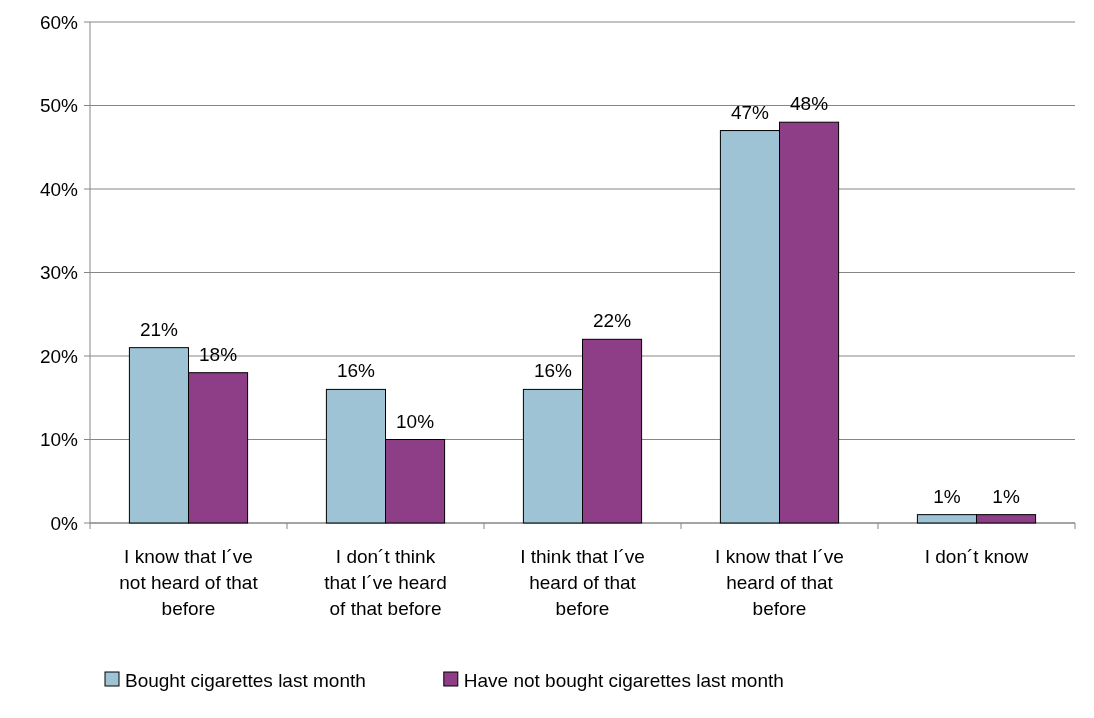 Image resolution: width=1094 pixels, height=718 pixels. Describe the element at coordinates (415, 421) in the screenshot. I see `data-label: 10%` at that location.